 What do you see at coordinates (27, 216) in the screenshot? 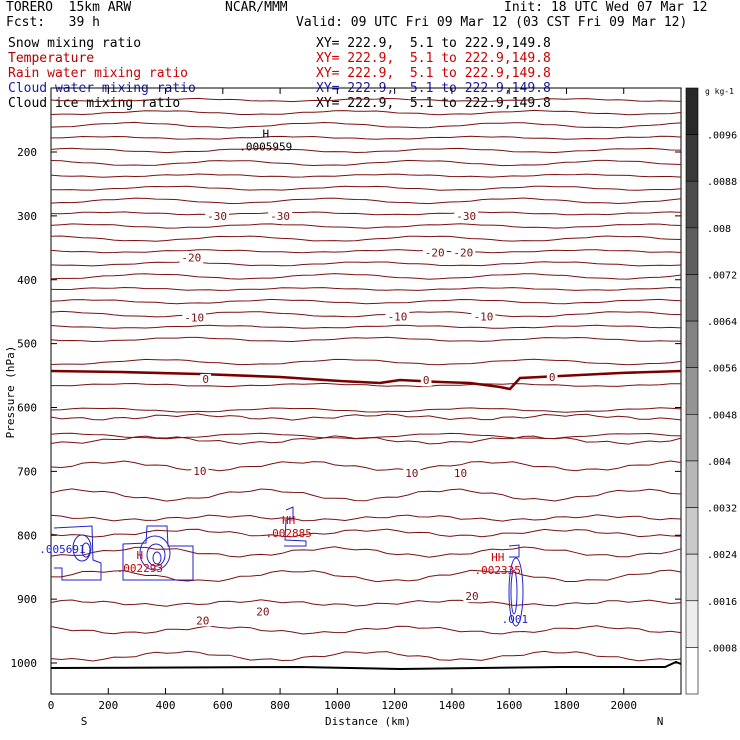
I see `y-tick-label: 300` at bounding box center [27, 216].